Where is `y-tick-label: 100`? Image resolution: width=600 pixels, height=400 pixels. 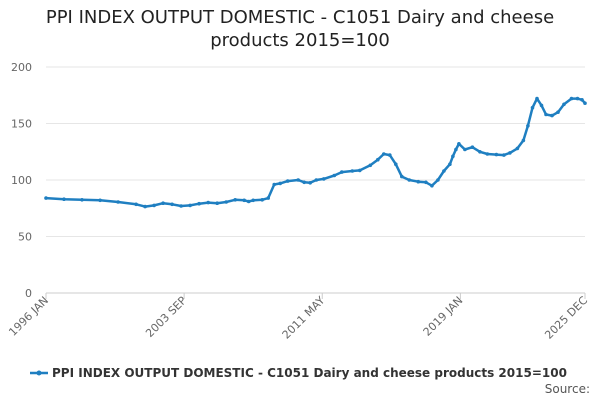 y-tick-label: 100 is located at coordinates (21, 180).